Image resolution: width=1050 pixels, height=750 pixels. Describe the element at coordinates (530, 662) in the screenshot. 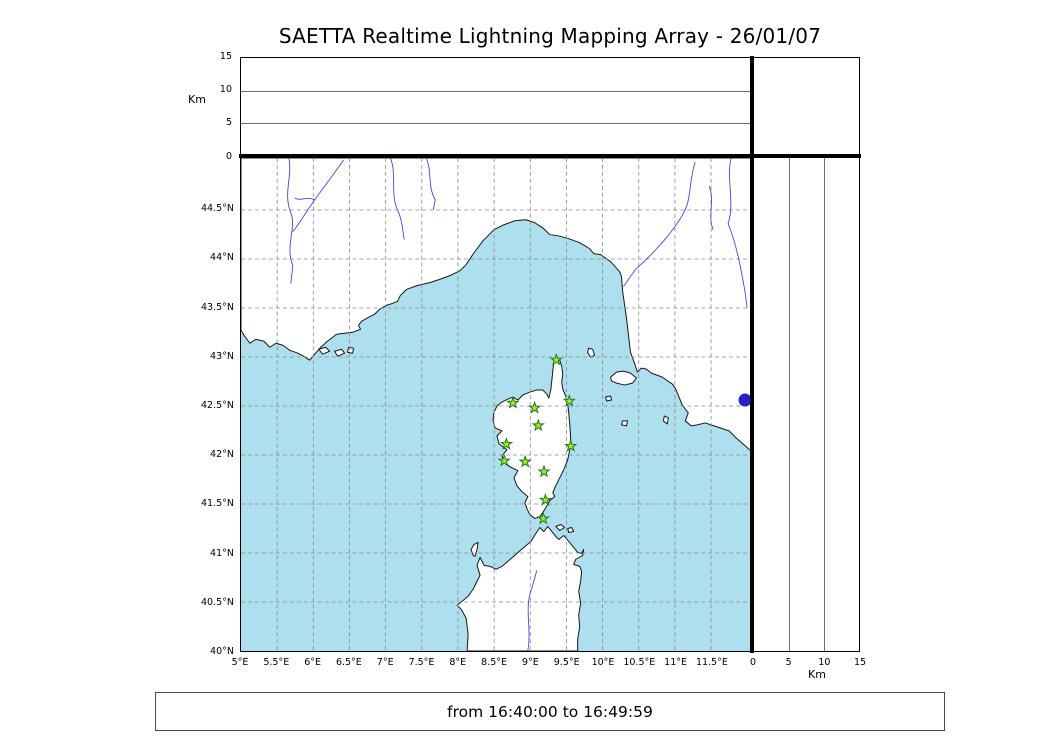

I see `lon-tick-label: 9°E` at that location.